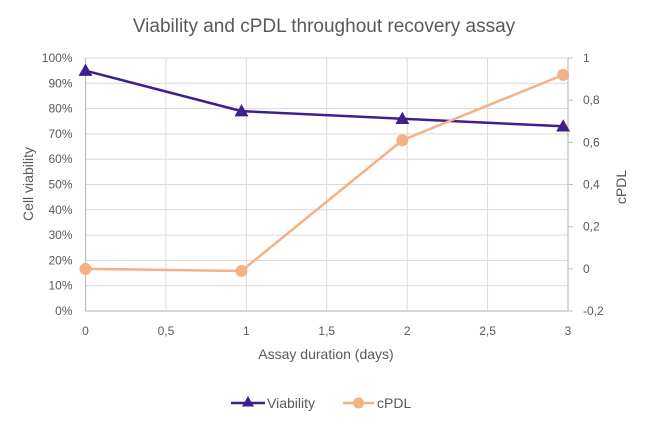 This screenshot has height=424, width=649. What do you see at coordinates (64, 311) in the screenshot?
I see `y-tick-label: 0%` at bounding box center [64, 311].